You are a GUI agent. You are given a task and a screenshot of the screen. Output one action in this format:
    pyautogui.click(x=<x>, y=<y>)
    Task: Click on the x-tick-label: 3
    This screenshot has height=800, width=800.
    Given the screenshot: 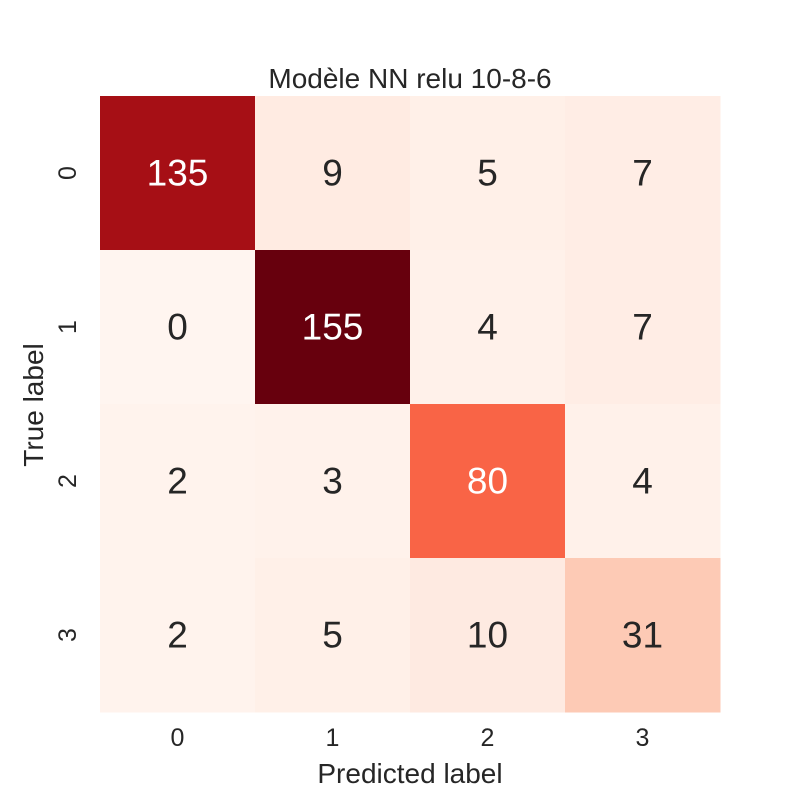 What is the action you would take?
    pyautogui.click(x=643, y=738)
    